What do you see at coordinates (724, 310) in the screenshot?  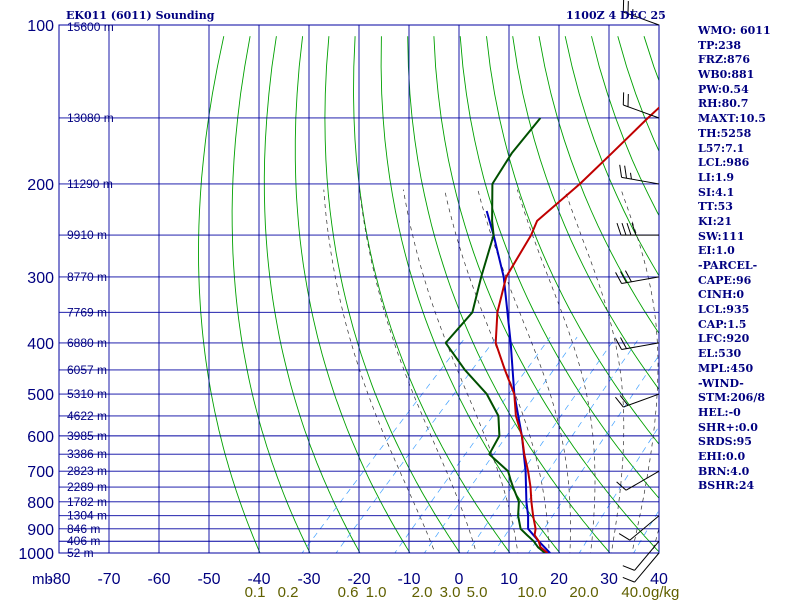 I see `sounding-index-item: LCL:935` at bounding box center [724, 310].